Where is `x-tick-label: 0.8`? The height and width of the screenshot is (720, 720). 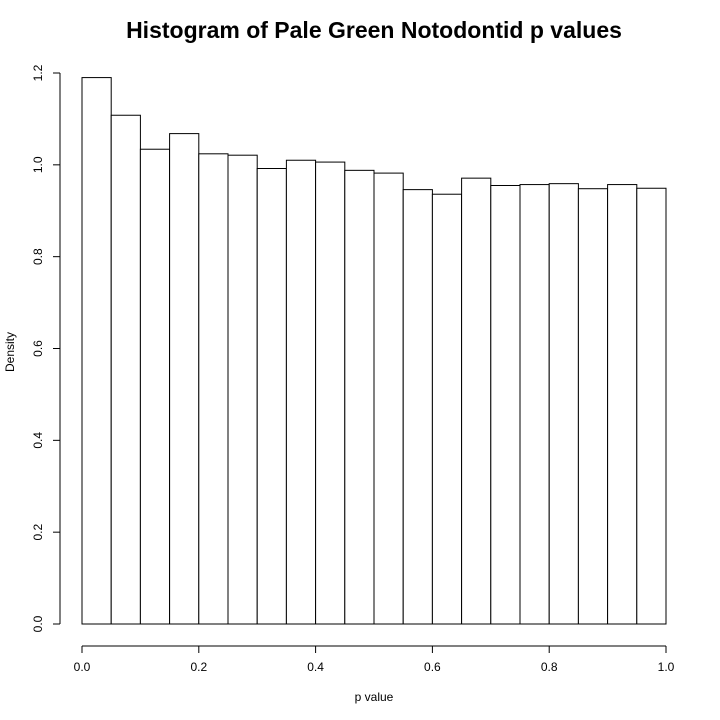 x-tick-label: 0.8 is located at coordinates (549, 667).